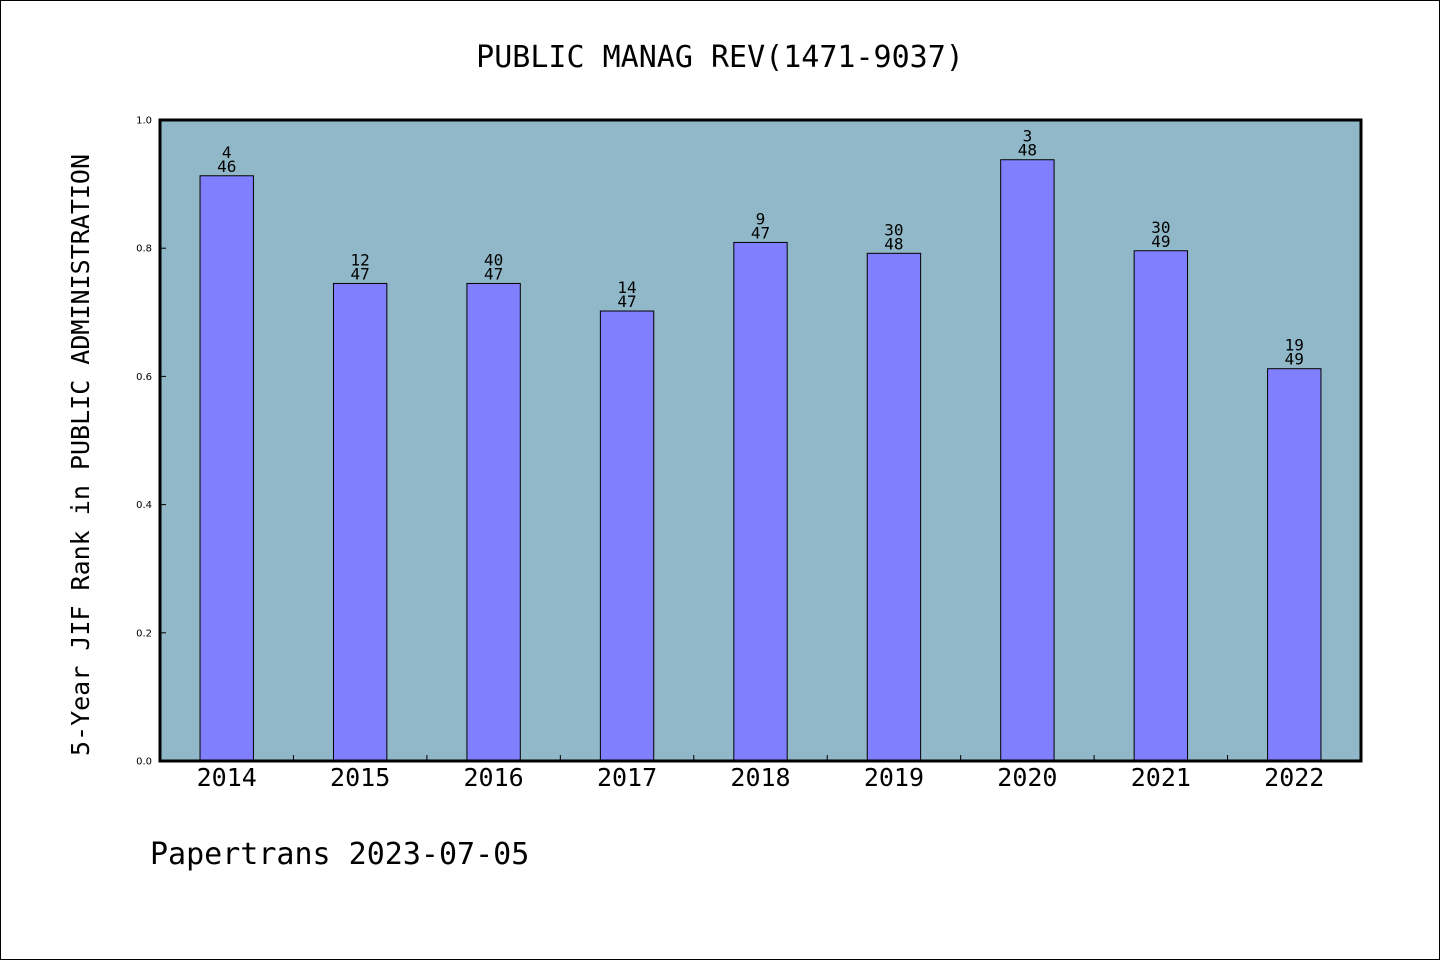  Describe the element at coordinates (626, 287) in the screenshot. I see `bar-rank-label-2017: 14` at that location.